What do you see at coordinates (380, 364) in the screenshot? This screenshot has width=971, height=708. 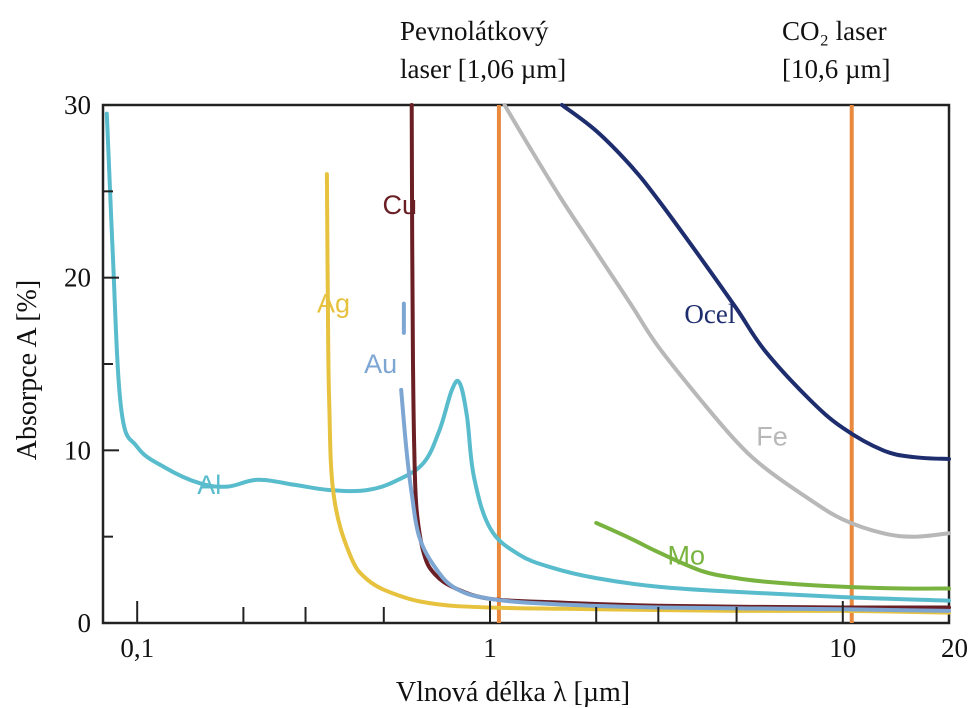 I see `series-label-au: Au` at bounding box center [380, 364].